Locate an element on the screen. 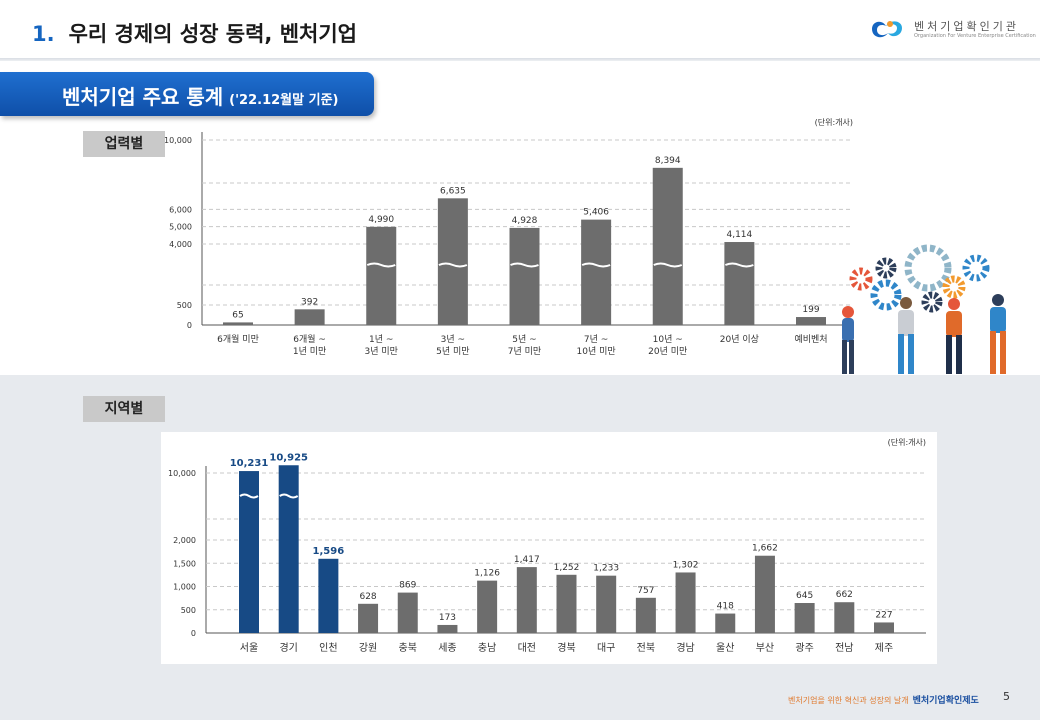  region-value-label: 628 is located at coordinates (367, 597).